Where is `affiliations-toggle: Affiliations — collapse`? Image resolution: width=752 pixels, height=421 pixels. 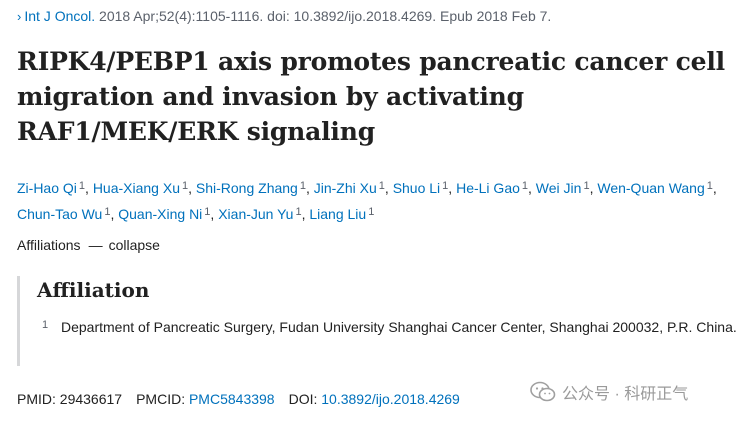
affiliations-toggle: Affiliations — collapse is located at coordinates (88, 245).